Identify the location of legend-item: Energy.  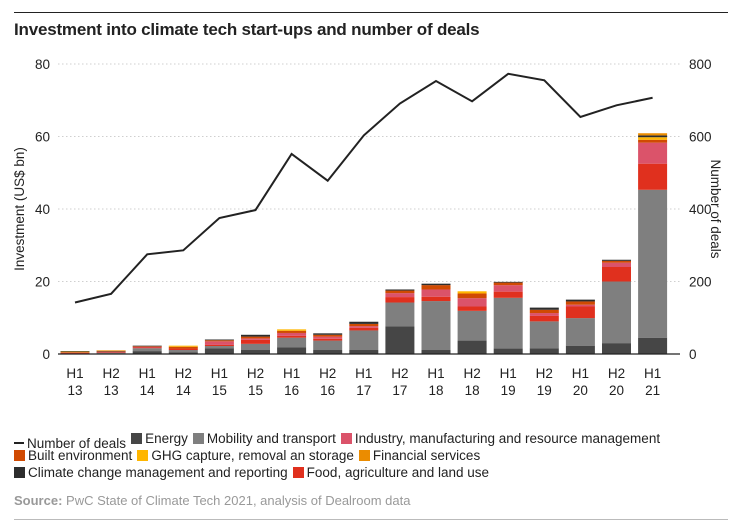
(159, 438).